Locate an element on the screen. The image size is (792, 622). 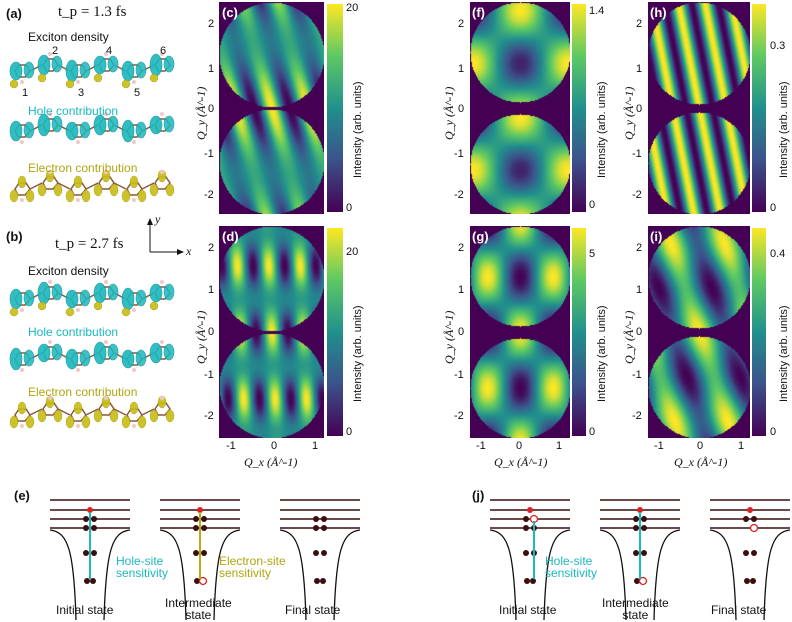
cbar-h-tick-max: 0.3 is located at coordinates (778, 46).